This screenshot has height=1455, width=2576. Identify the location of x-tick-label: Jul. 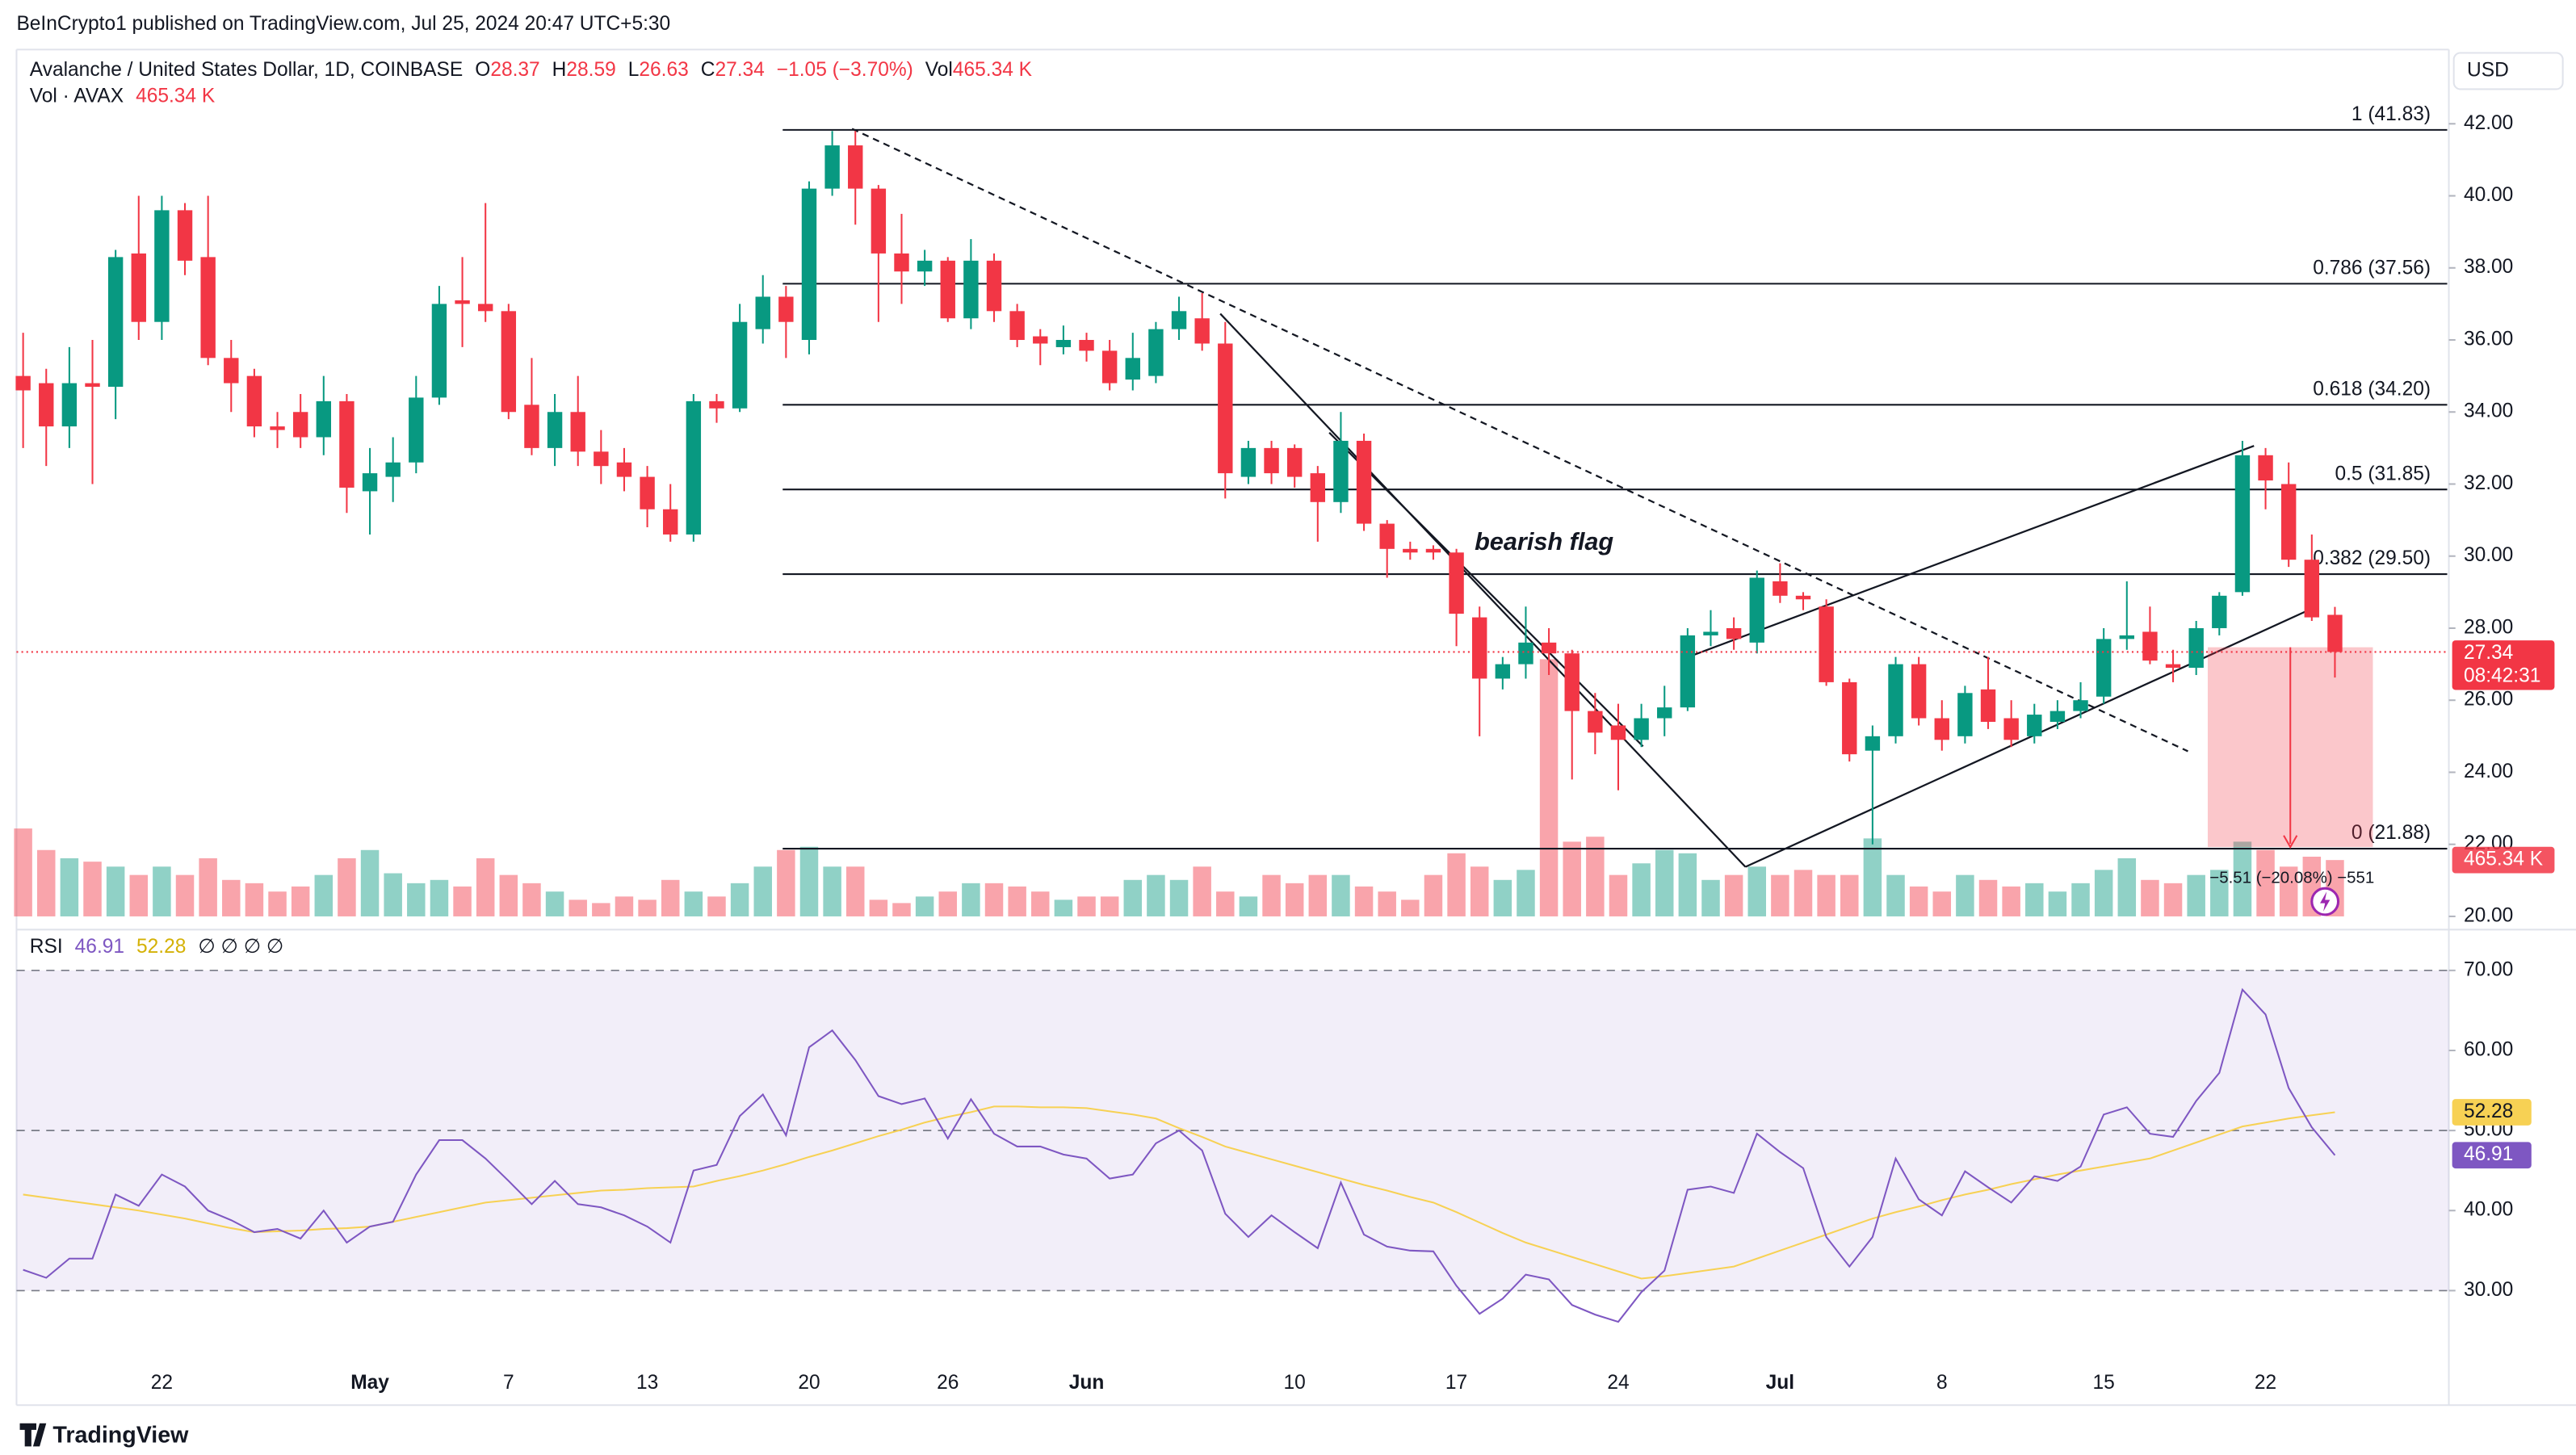
(1780, 1383).